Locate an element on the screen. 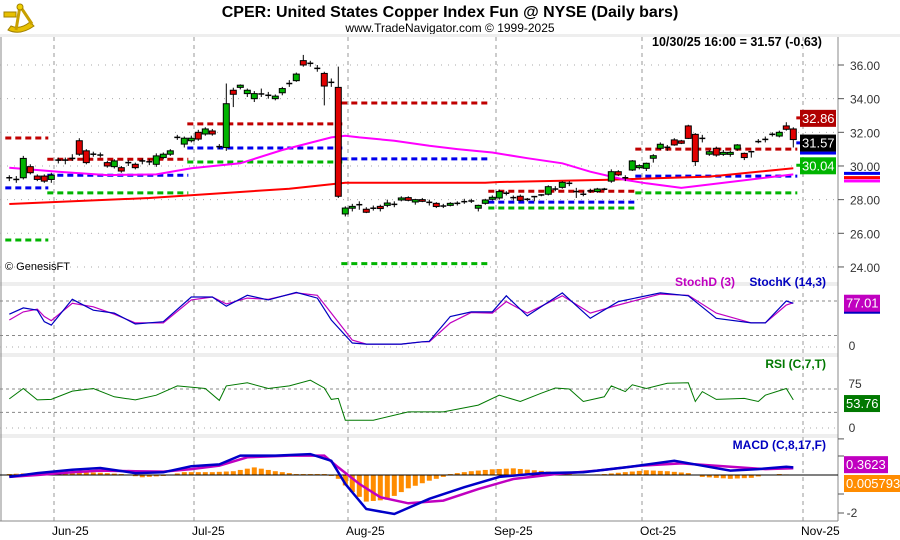 Image resolution: width=900 pixels, height=540 pixels. y-tick-label: 26.00 is located at coordinates (865, 234).